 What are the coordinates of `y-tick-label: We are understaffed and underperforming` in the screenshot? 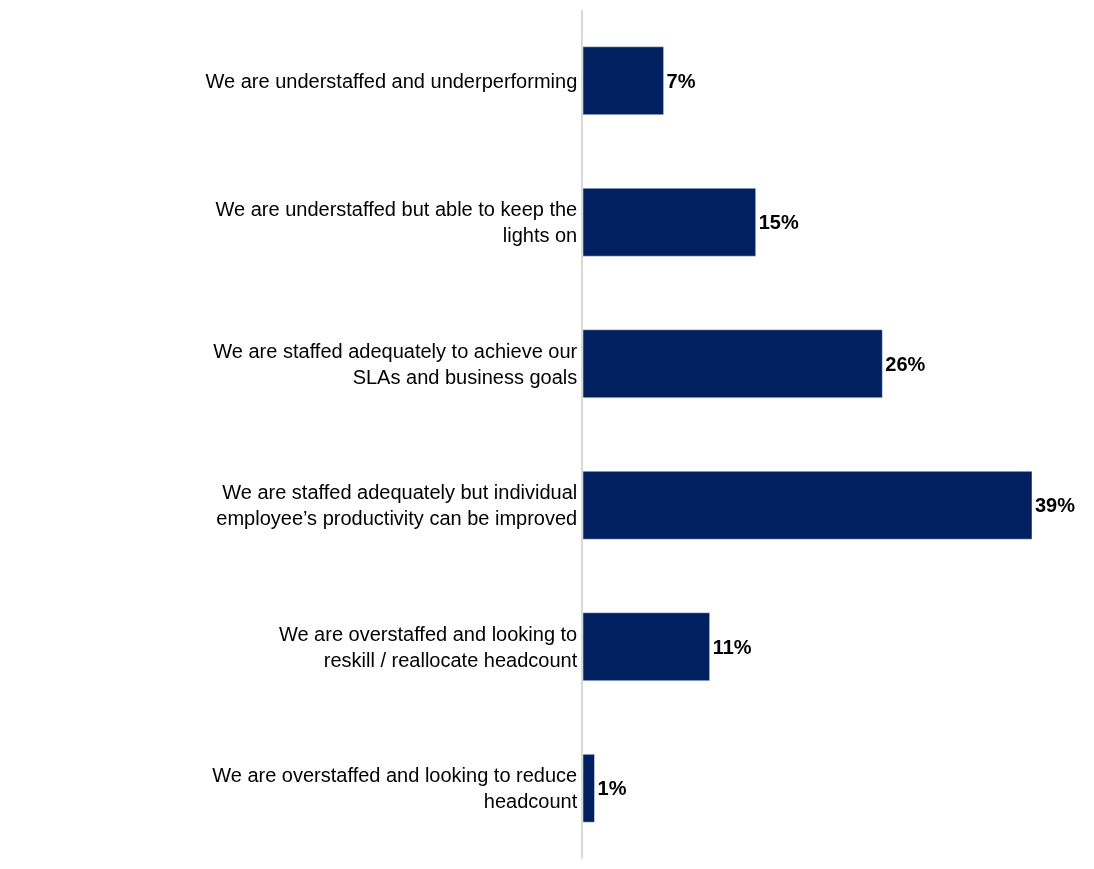 It's located at (391, 80).